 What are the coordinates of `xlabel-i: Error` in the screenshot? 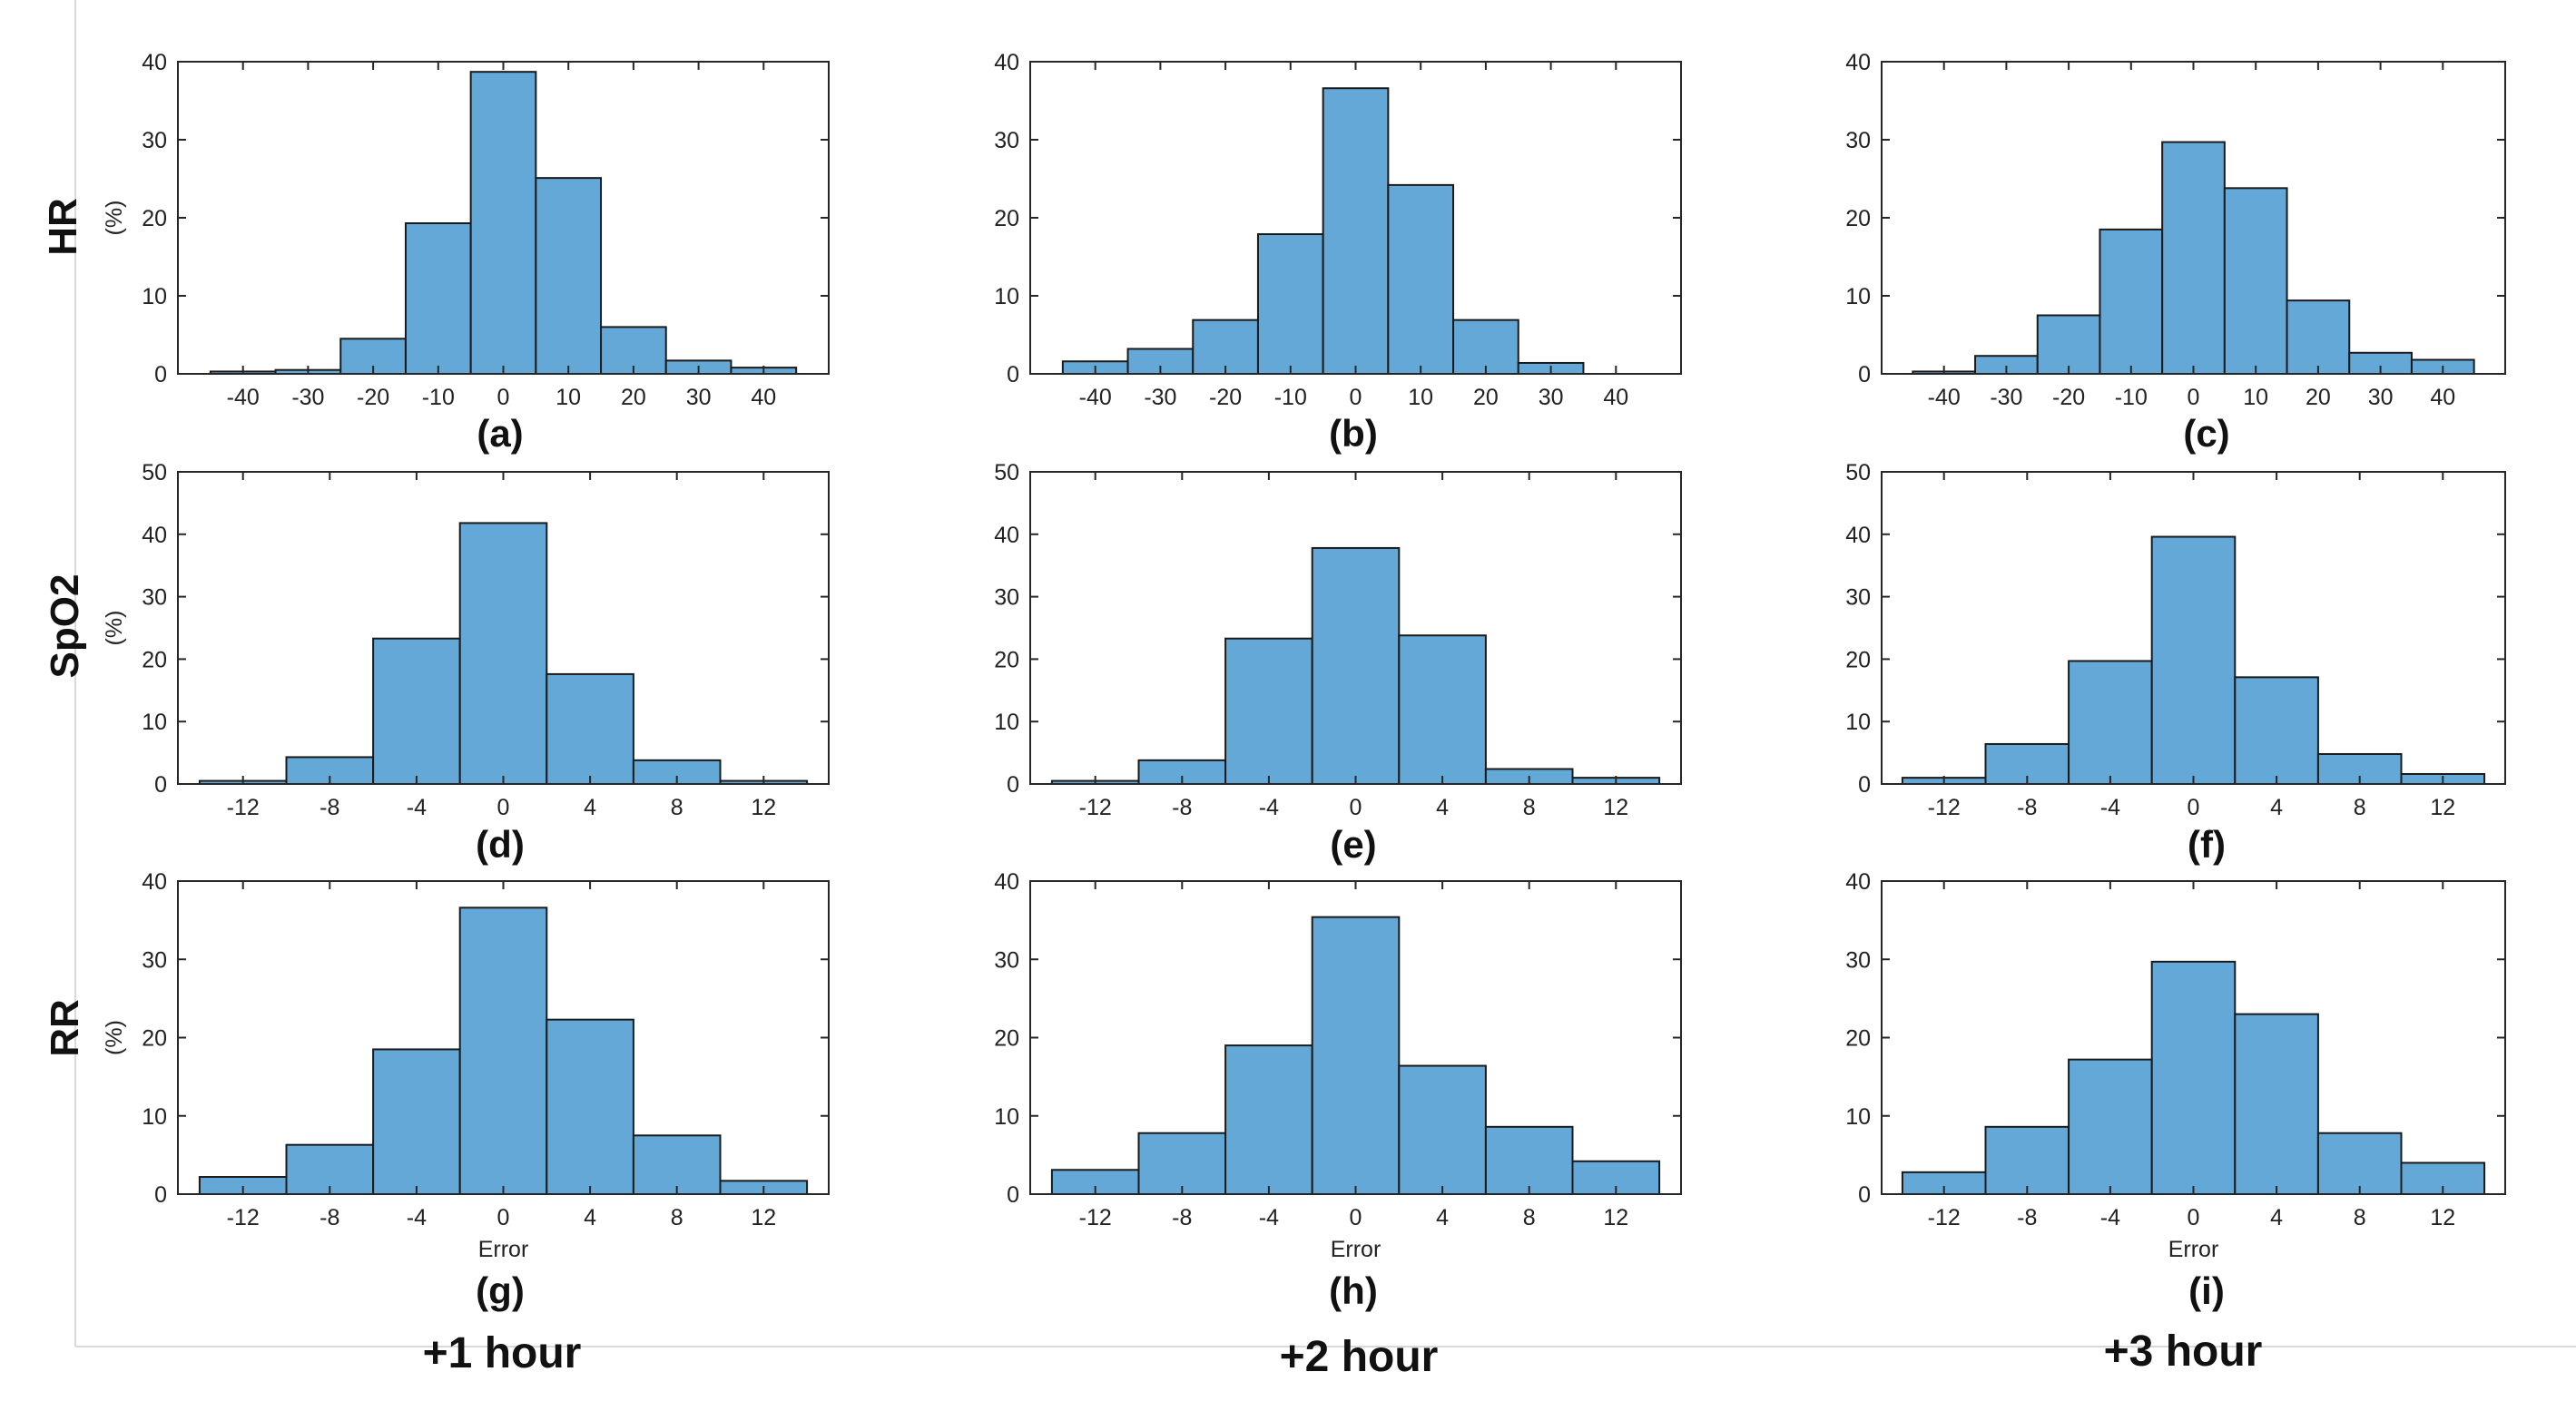 It's located at (2193, 1249).